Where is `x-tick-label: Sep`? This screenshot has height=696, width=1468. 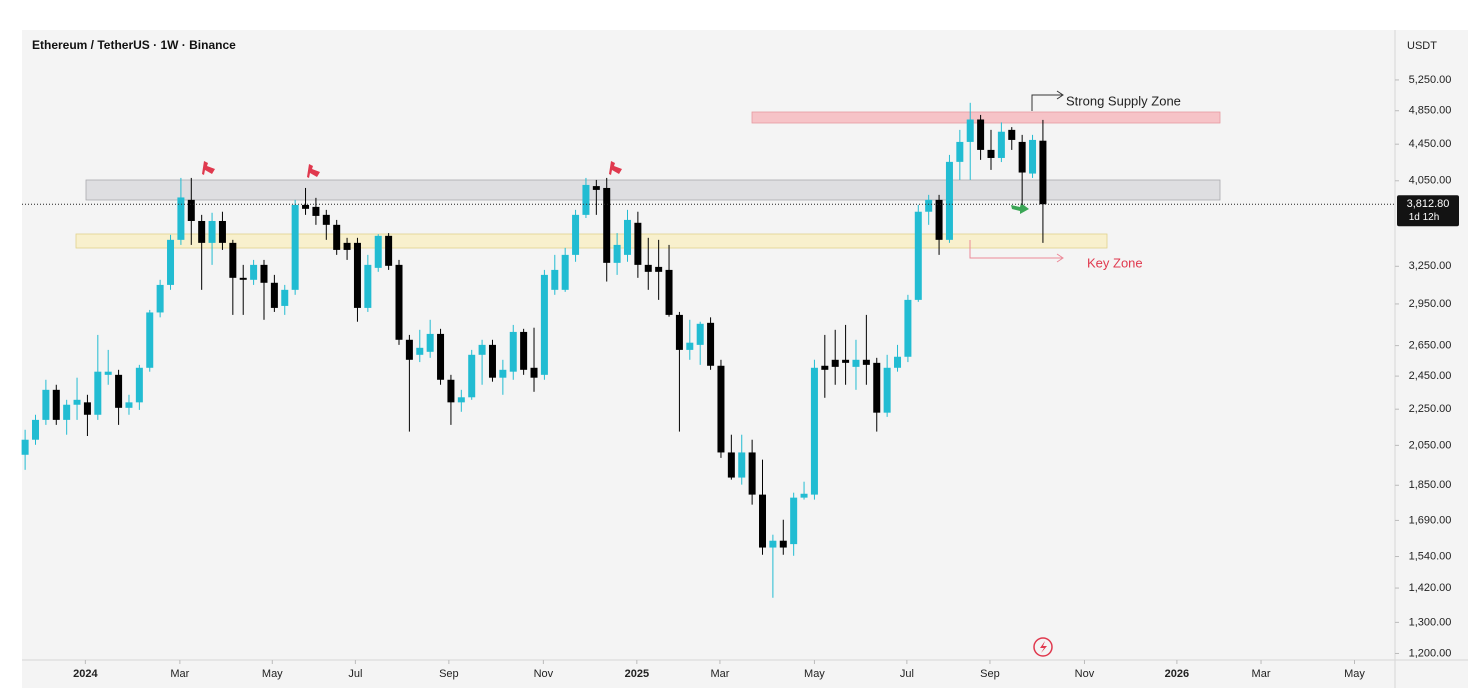
x-tick-label: Sep is located at coordinates (449, 674).